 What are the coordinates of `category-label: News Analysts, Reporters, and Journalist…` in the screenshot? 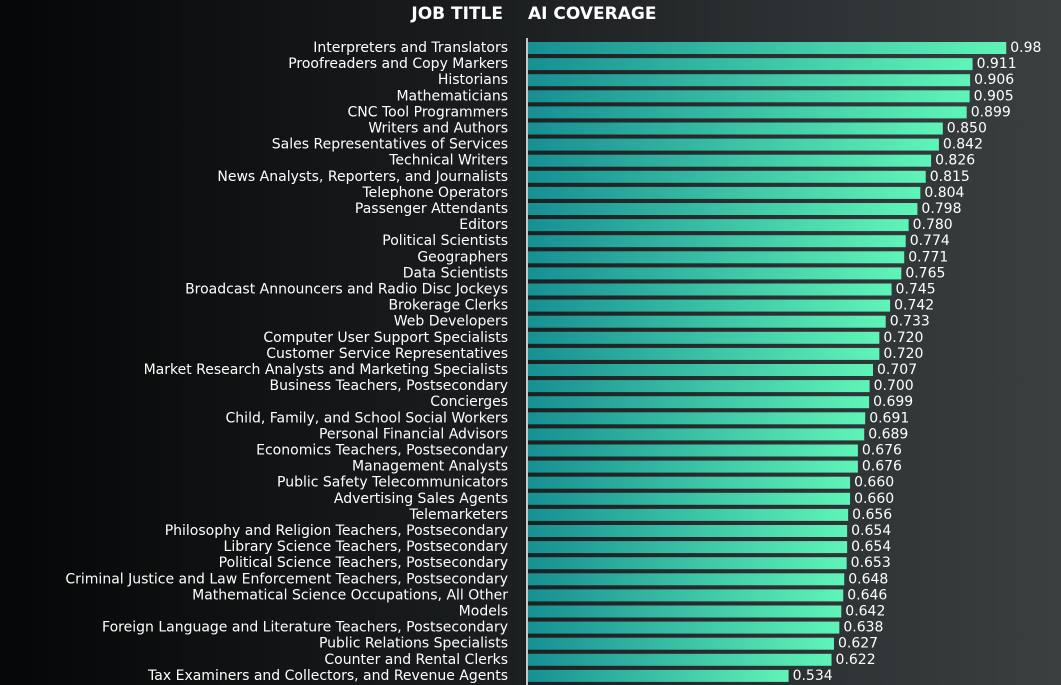 It's located at (362, 177).